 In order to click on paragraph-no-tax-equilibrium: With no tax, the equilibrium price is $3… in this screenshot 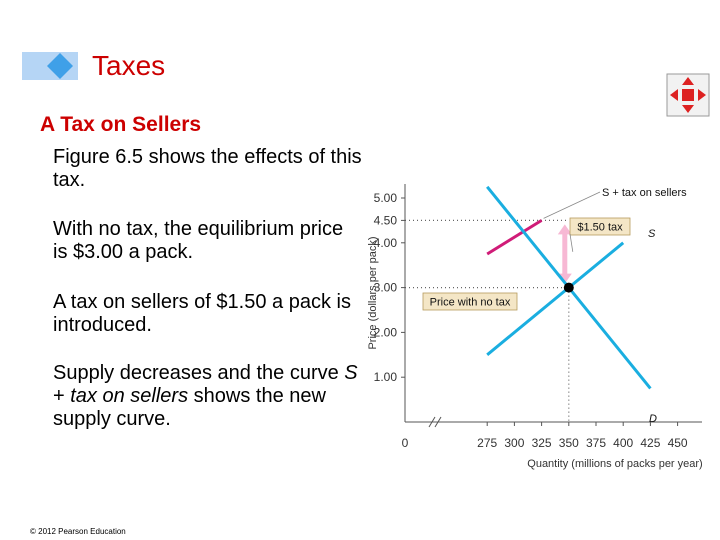, I will do `click(198, 240)`.